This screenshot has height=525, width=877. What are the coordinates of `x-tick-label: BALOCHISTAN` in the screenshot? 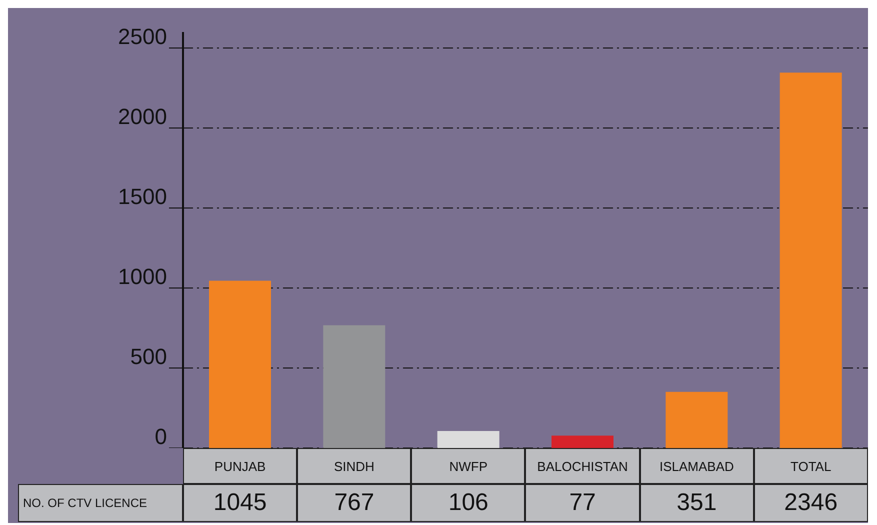 It's located at (582, 466).